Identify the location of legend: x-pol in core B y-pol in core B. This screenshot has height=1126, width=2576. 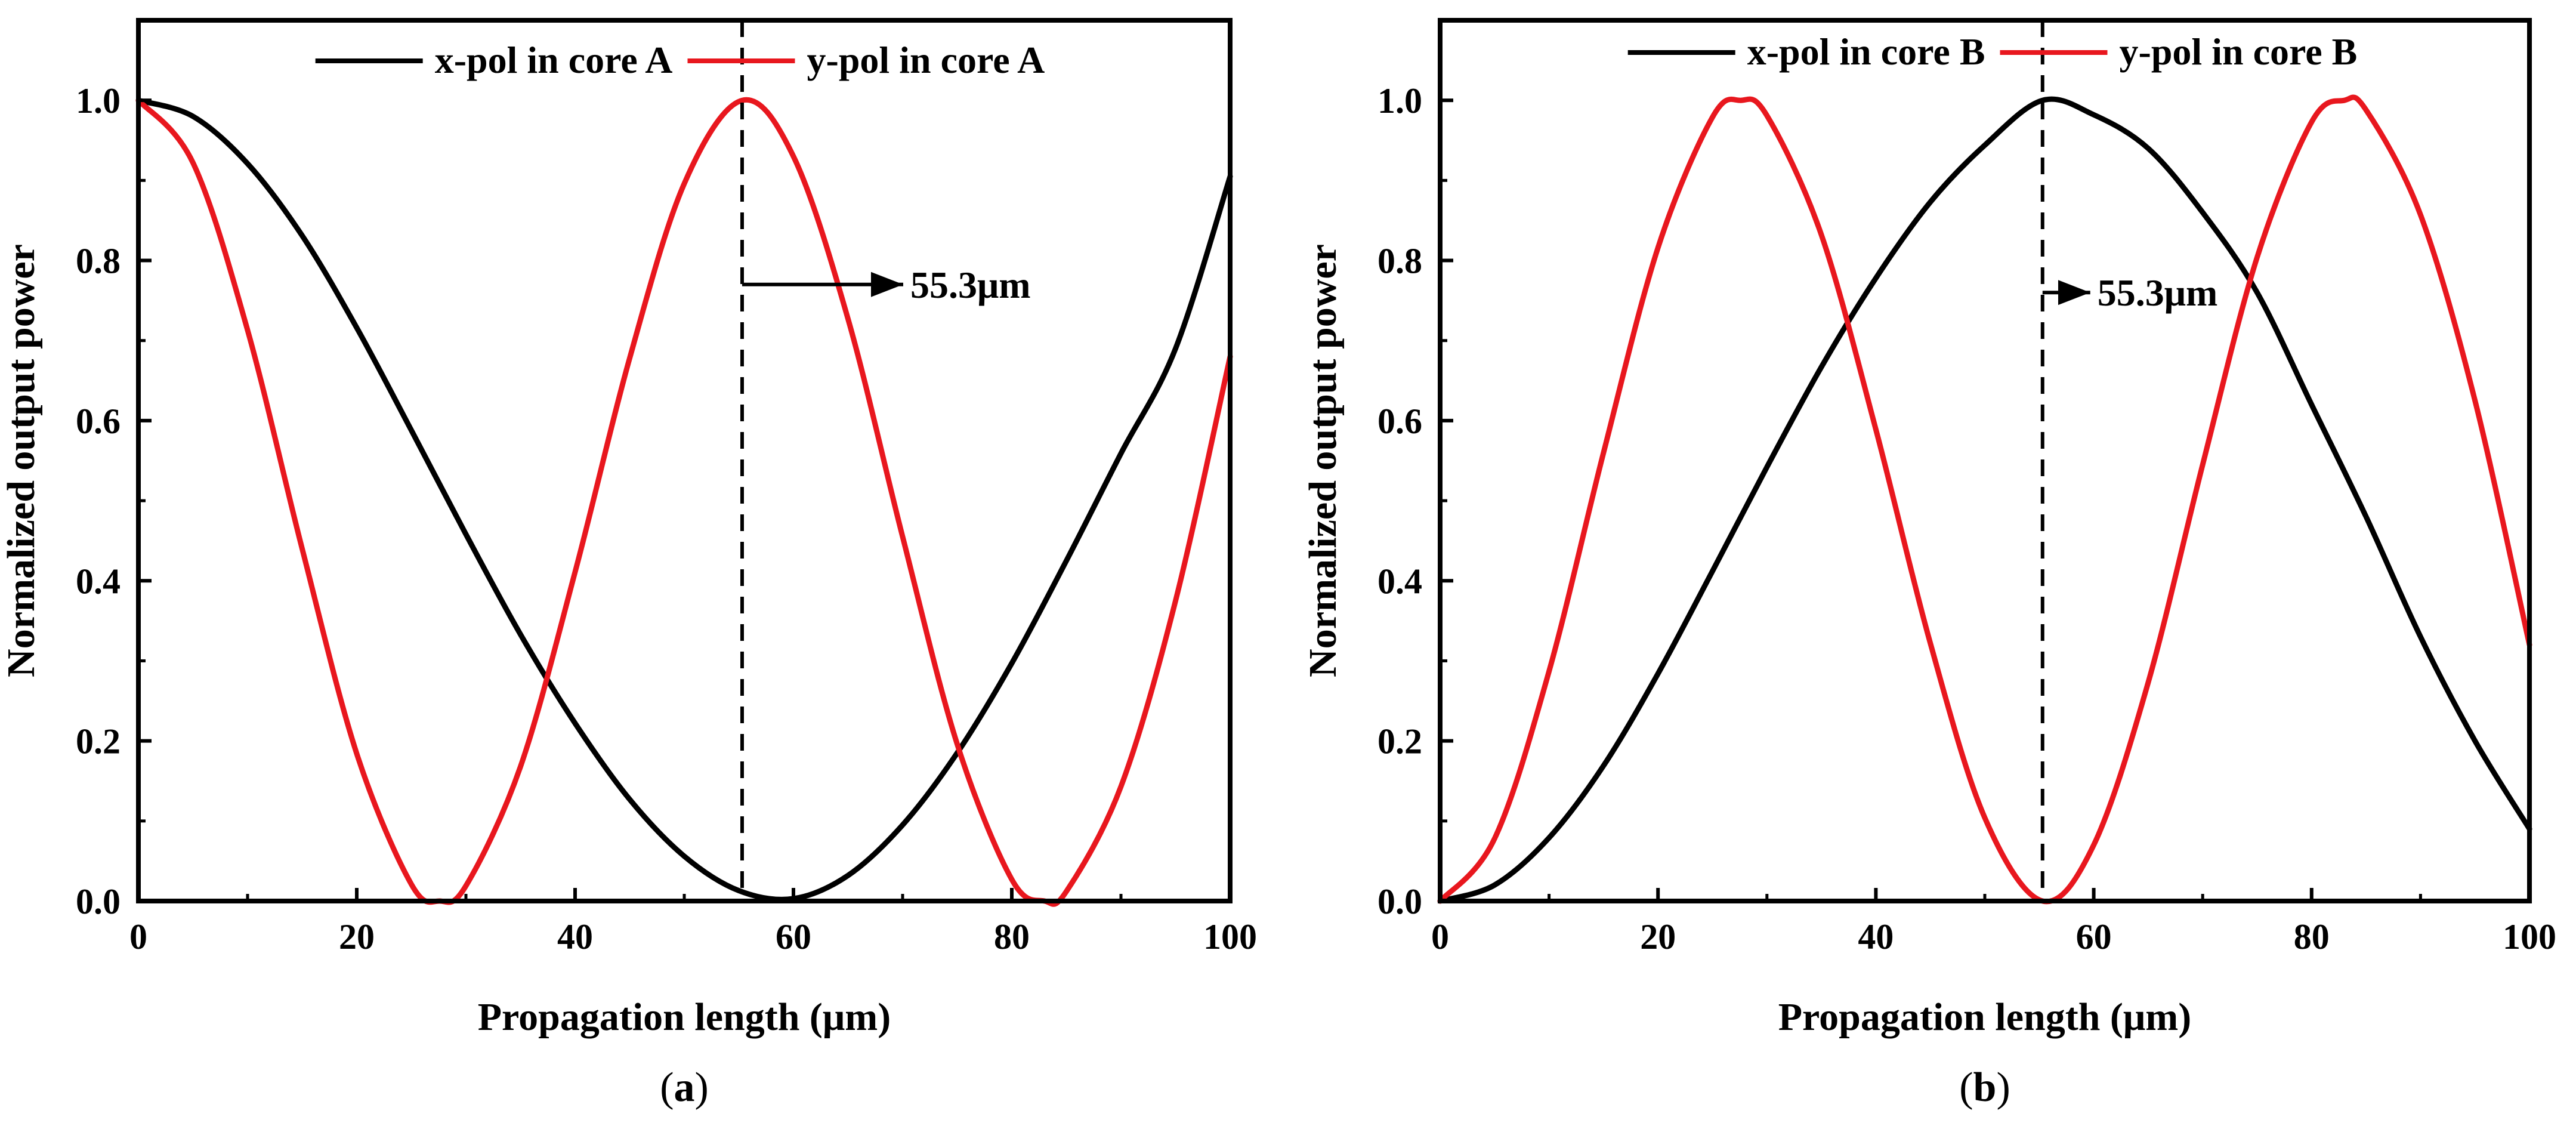
(1992, 52).